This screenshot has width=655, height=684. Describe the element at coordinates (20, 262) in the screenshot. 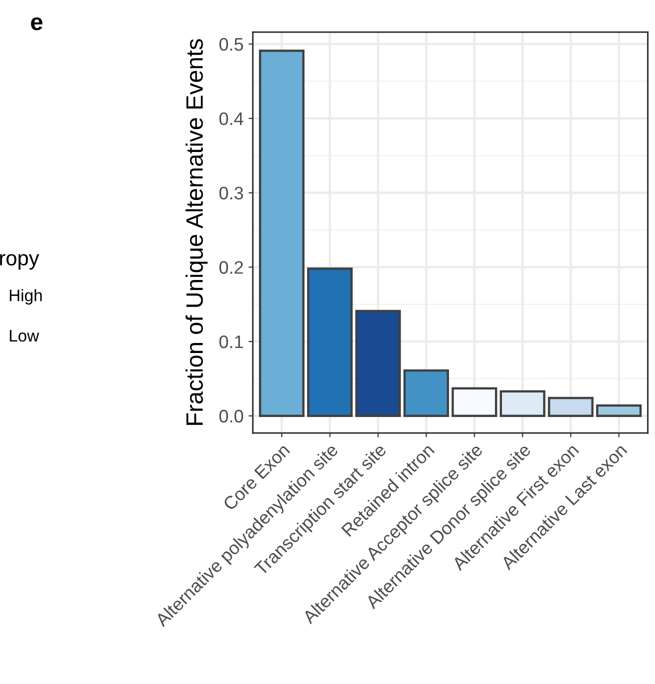

I see `text: ropy` at that location.